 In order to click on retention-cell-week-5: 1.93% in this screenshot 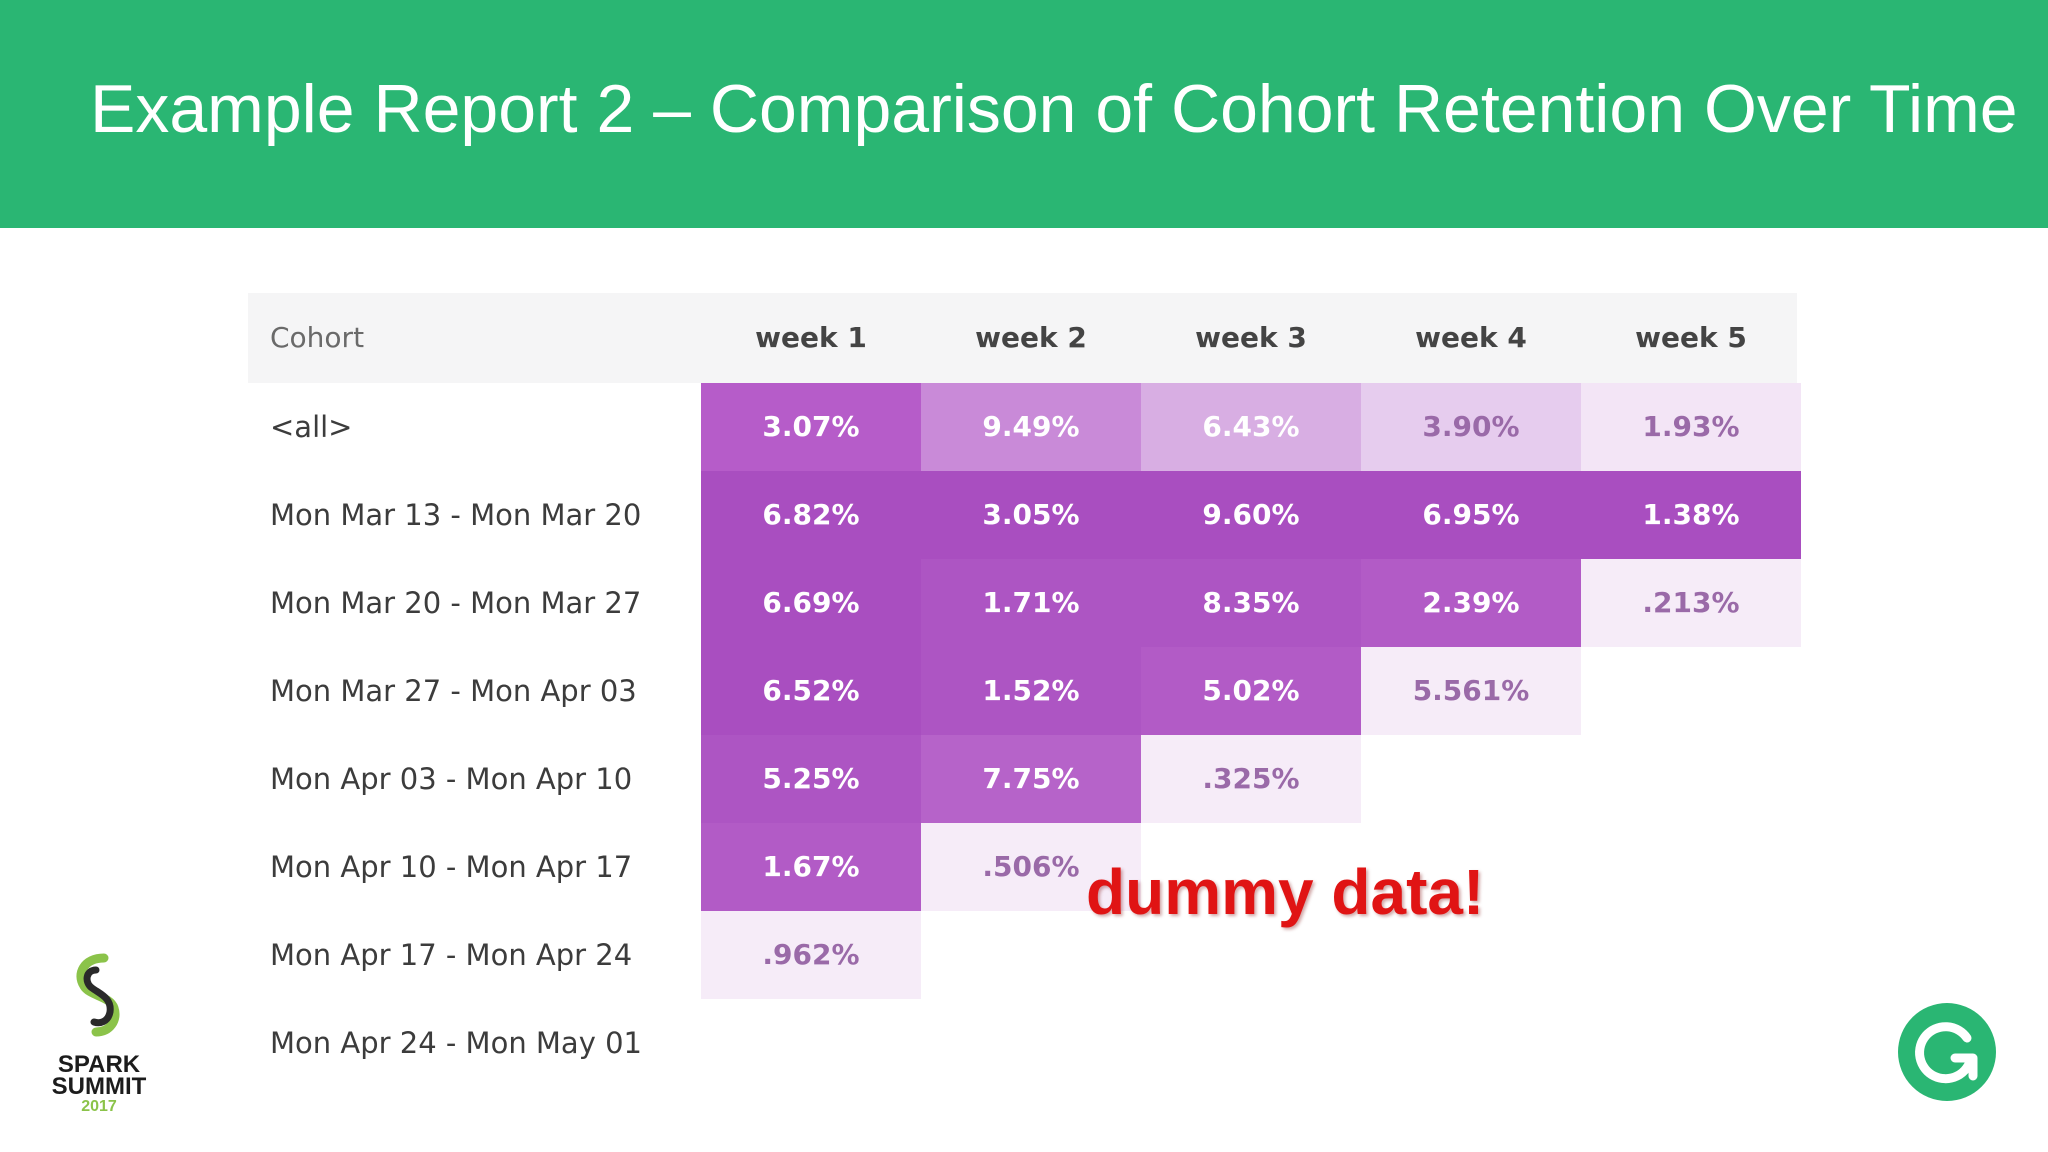, I will do `click(1691, 427)`.